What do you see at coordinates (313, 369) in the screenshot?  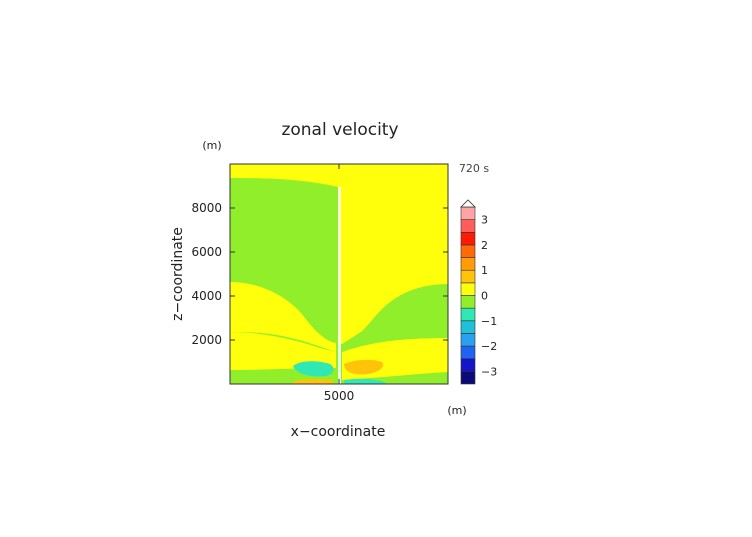 I see `cyan-left-blob` at bounding box center [313, 369].